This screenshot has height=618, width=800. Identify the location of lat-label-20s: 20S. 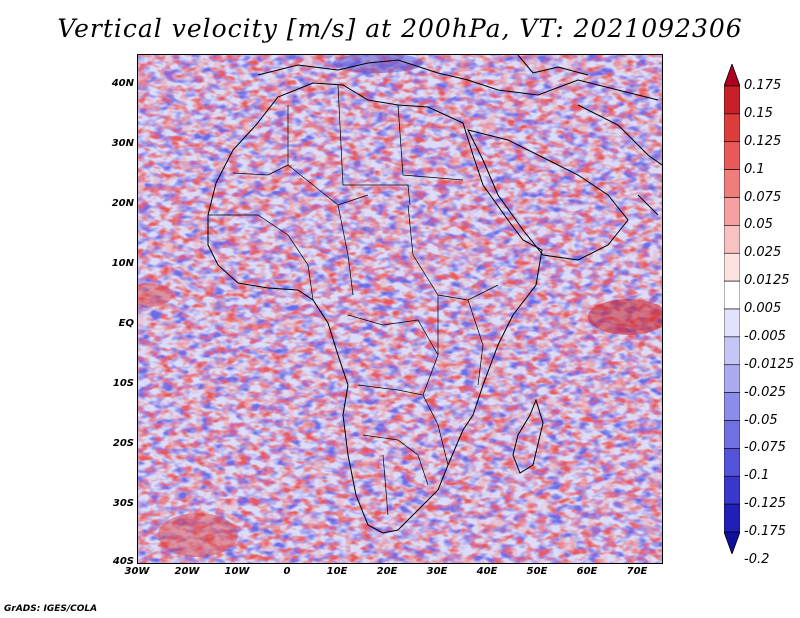
(123, 443).